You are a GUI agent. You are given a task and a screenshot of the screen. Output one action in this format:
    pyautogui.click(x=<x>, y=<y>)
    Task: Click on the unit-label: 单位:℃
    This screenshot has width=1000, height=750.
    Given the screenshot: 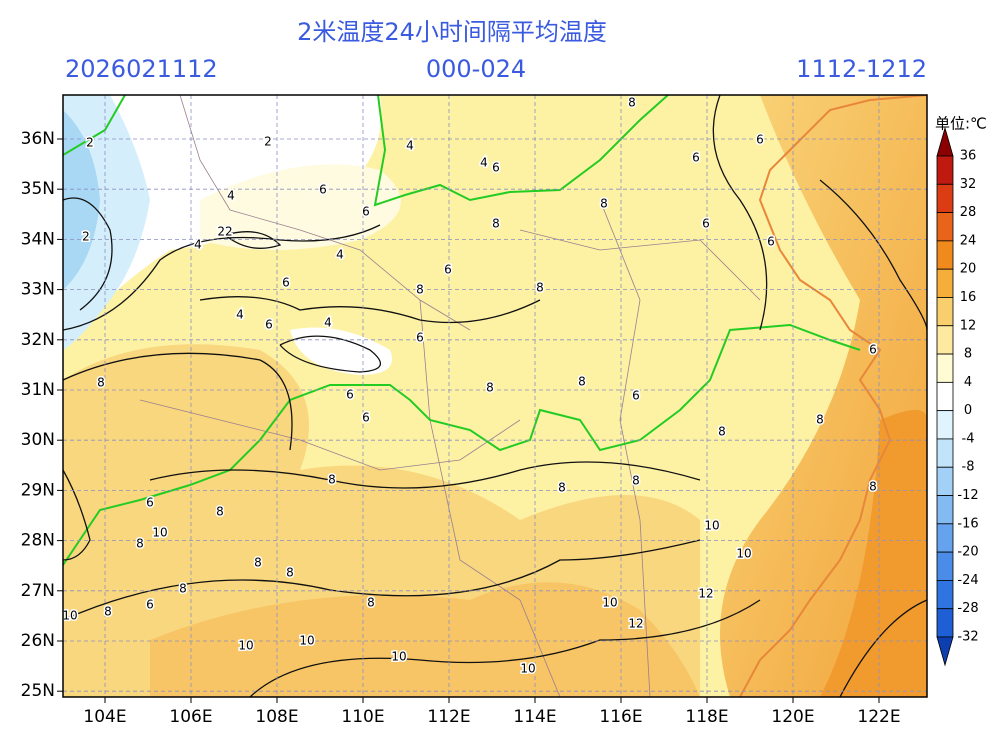 What is the action you would take?
    pyautogui.click(x=961, y=124)
    